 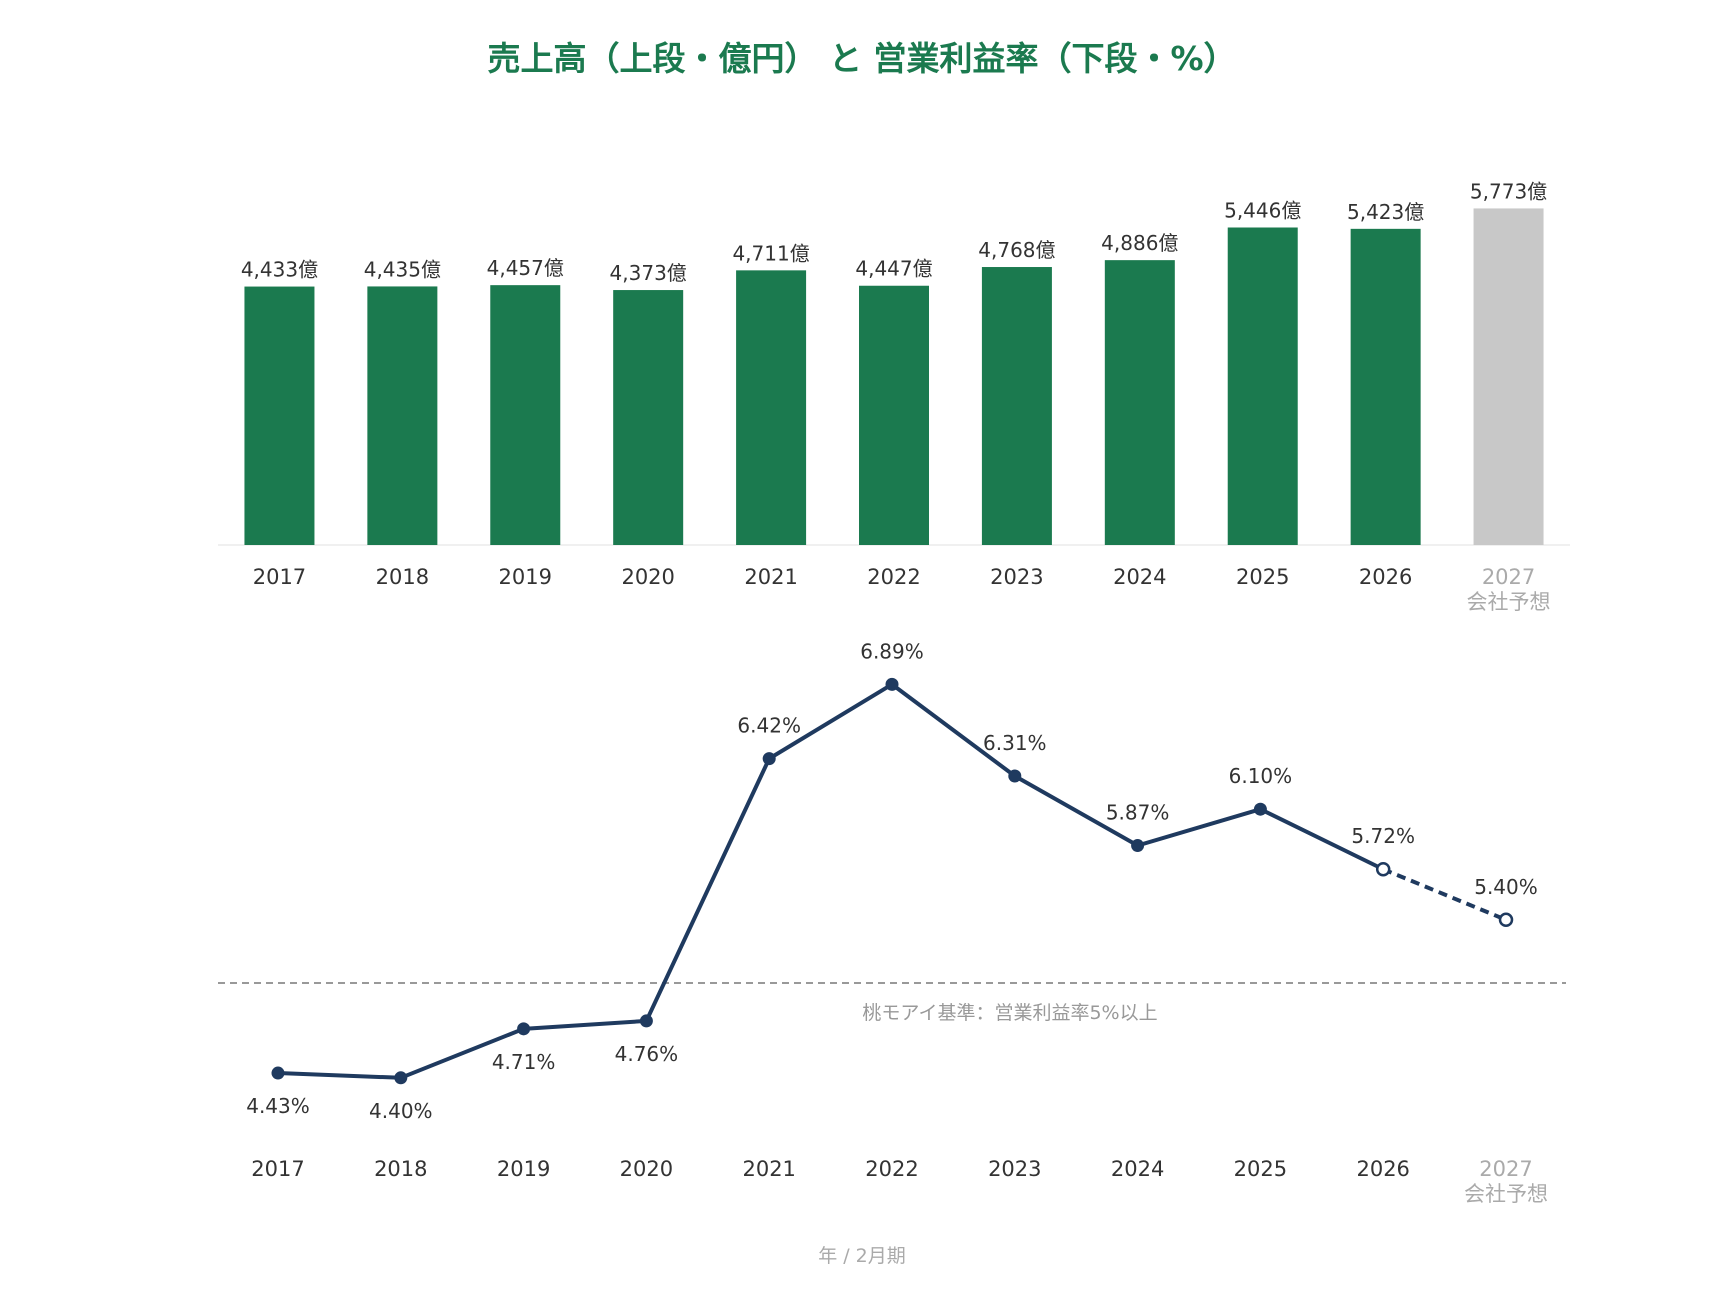 I want to click on bar-value-label: 4,886億, so click(x=1139, y=243).